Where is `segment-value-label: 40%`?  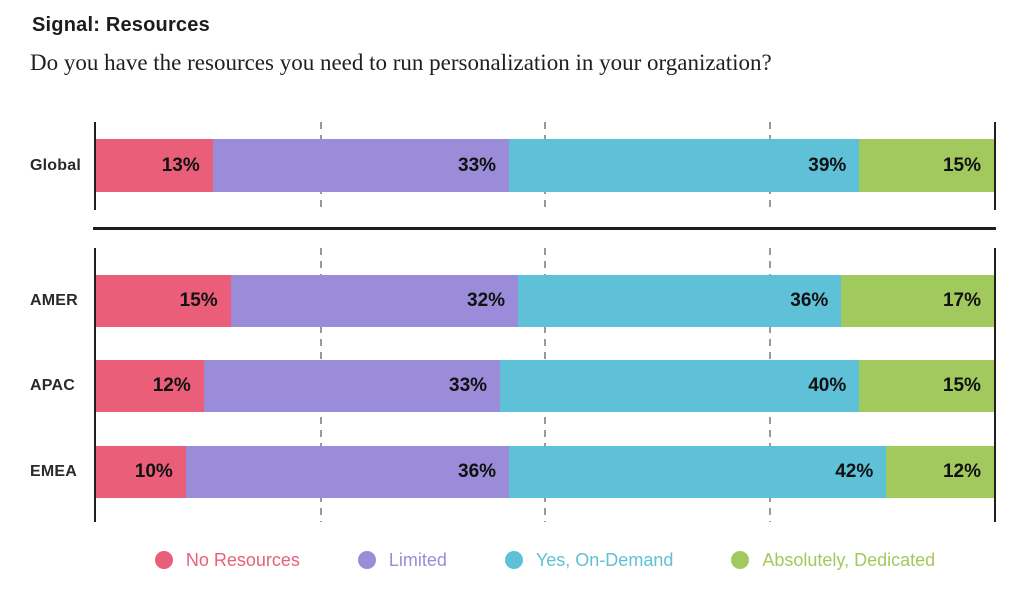
segment-value-label: 40% is located at coordinates (827, 385).